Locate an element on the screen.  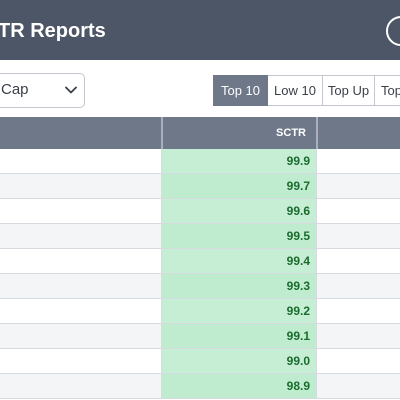
table-row: 99.3 is located at coordinates (200, 286).